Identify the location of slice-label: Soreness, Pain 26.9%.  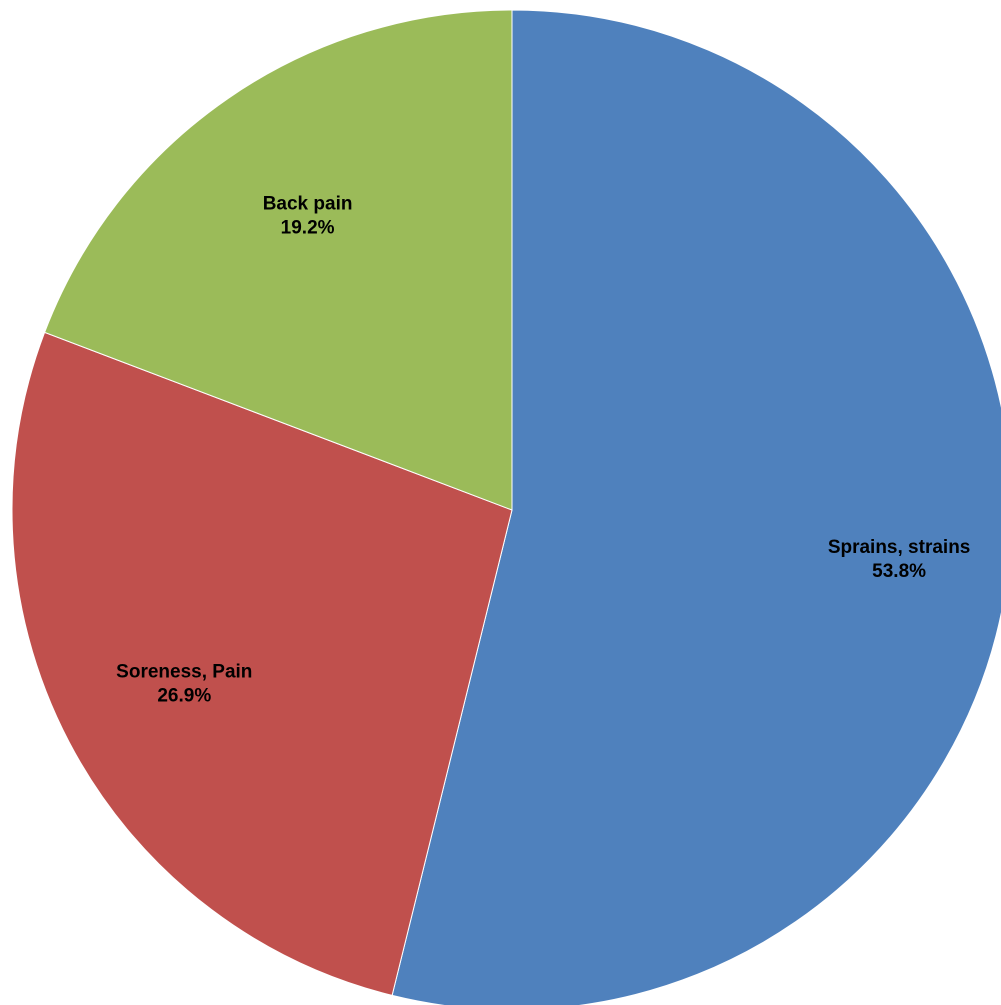
(184, 684).